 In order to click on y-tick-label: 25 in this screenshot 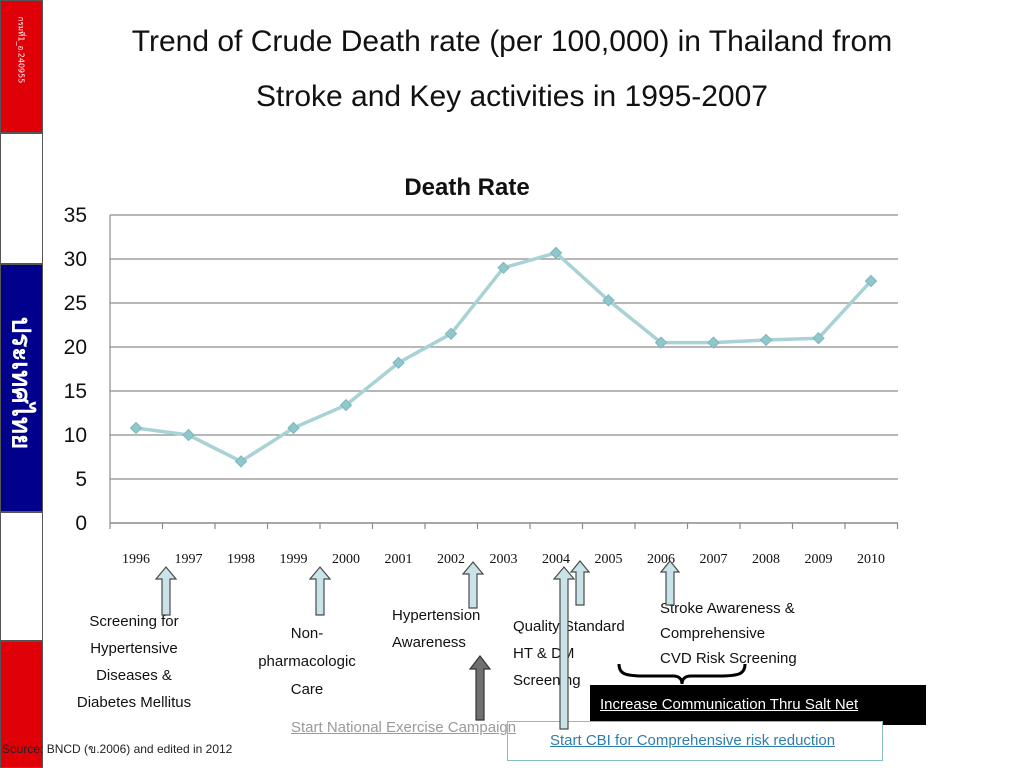, I will do `click(75, 303)`.